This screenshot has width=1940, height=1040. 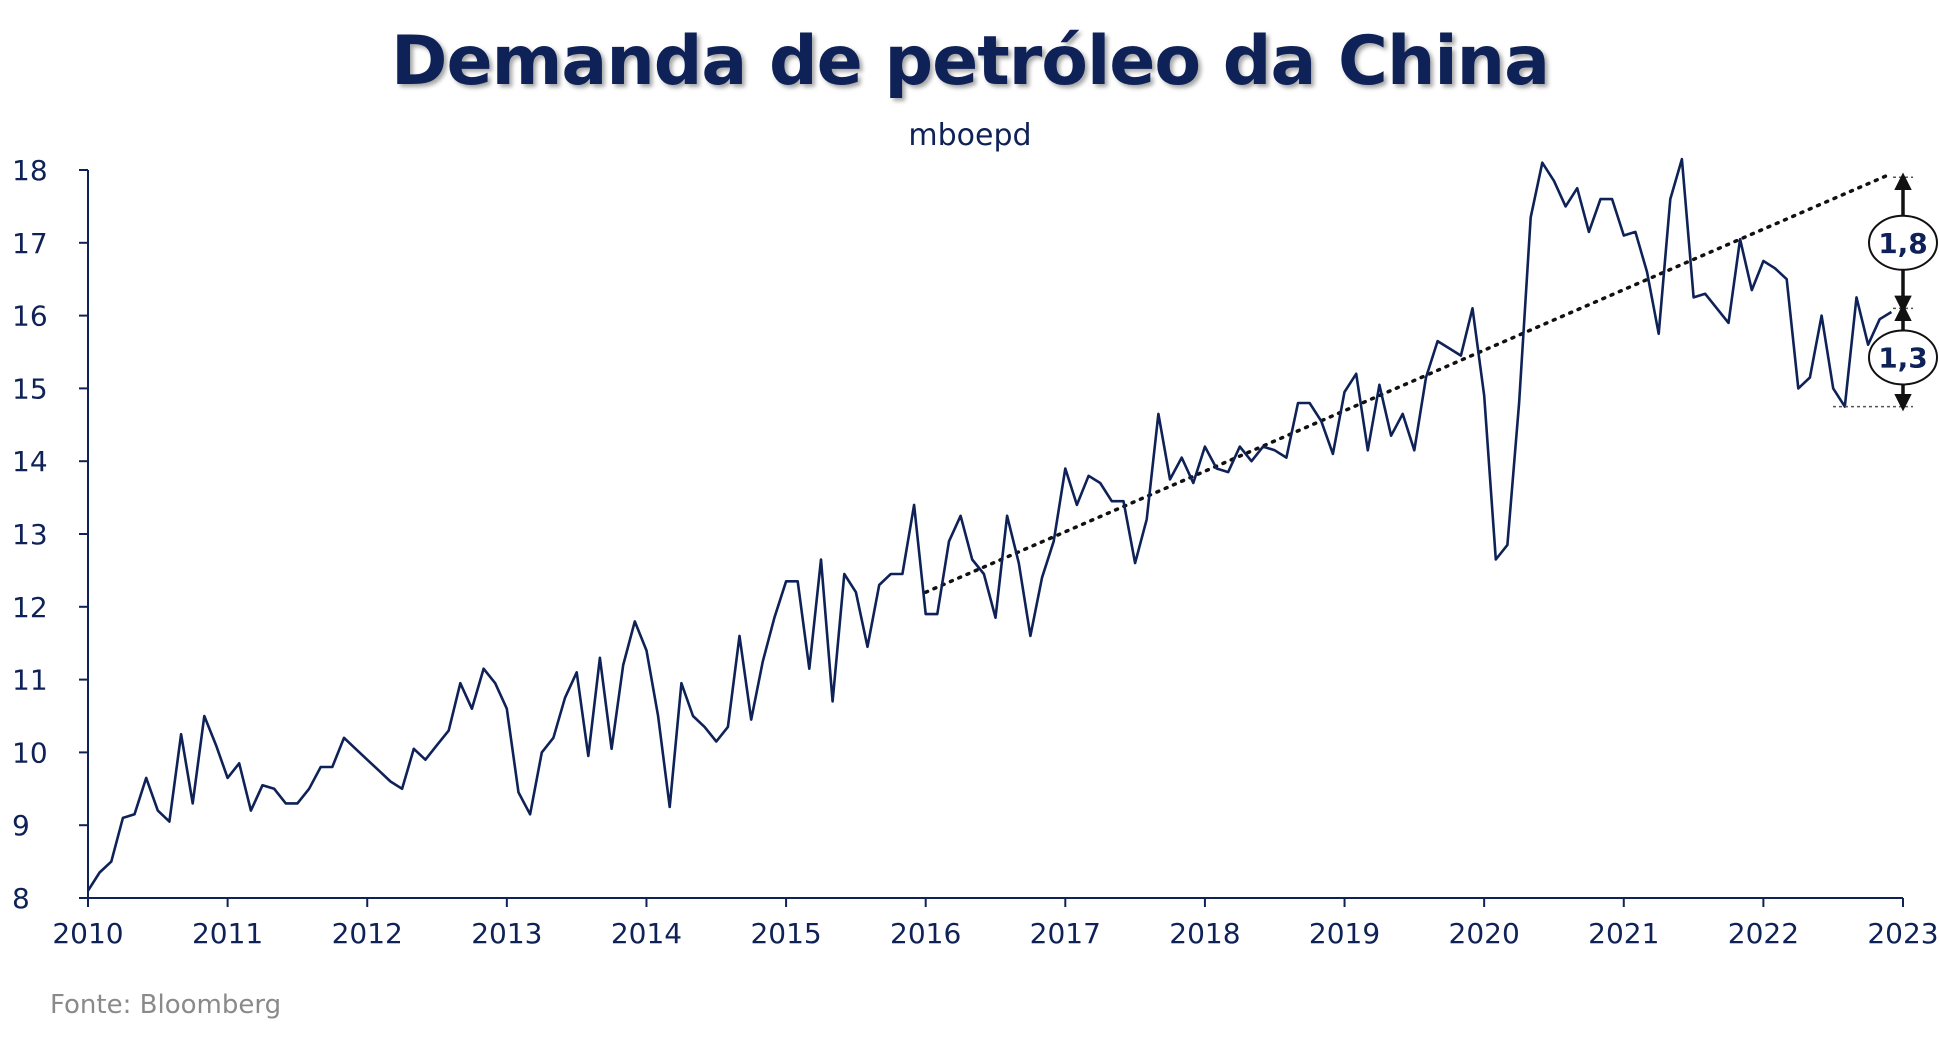 I want to click on y-tick-label: 10, so click(x=30, y=752).